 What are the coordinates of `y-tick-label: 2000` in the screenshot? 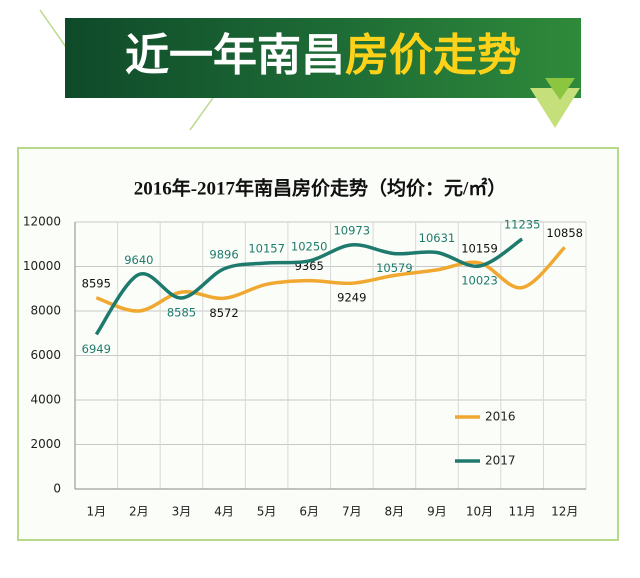 It's located at (45, 444).